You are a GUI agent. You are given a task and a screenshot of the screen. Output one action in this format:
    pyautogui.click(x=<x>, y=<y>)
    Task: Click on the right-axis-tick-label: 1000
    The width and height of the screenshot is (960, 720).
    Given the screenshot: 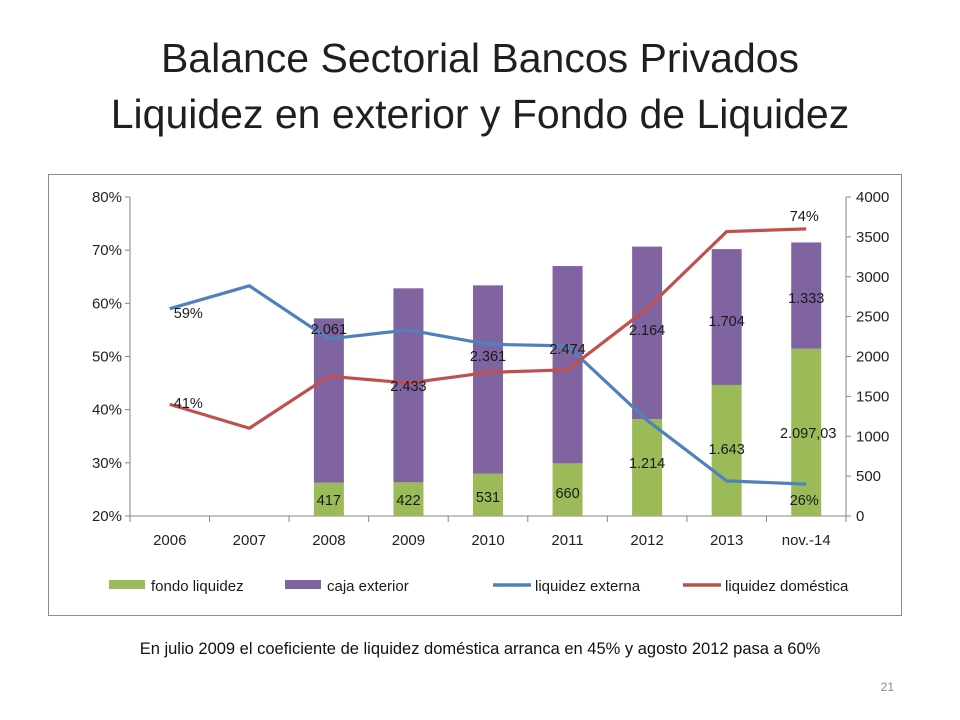 What is the action you would take?
    pyautogui.click(x=872, y=436)
    